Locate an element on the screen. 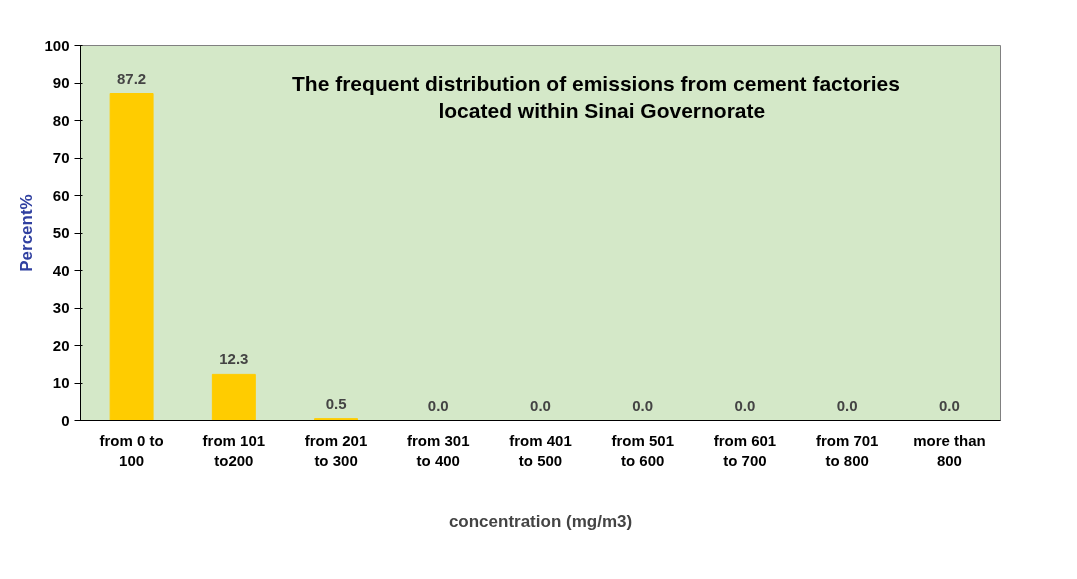 This screenshot has width=1077, height=579. y-tick-label: 0 is located at coordinates (65, 420).